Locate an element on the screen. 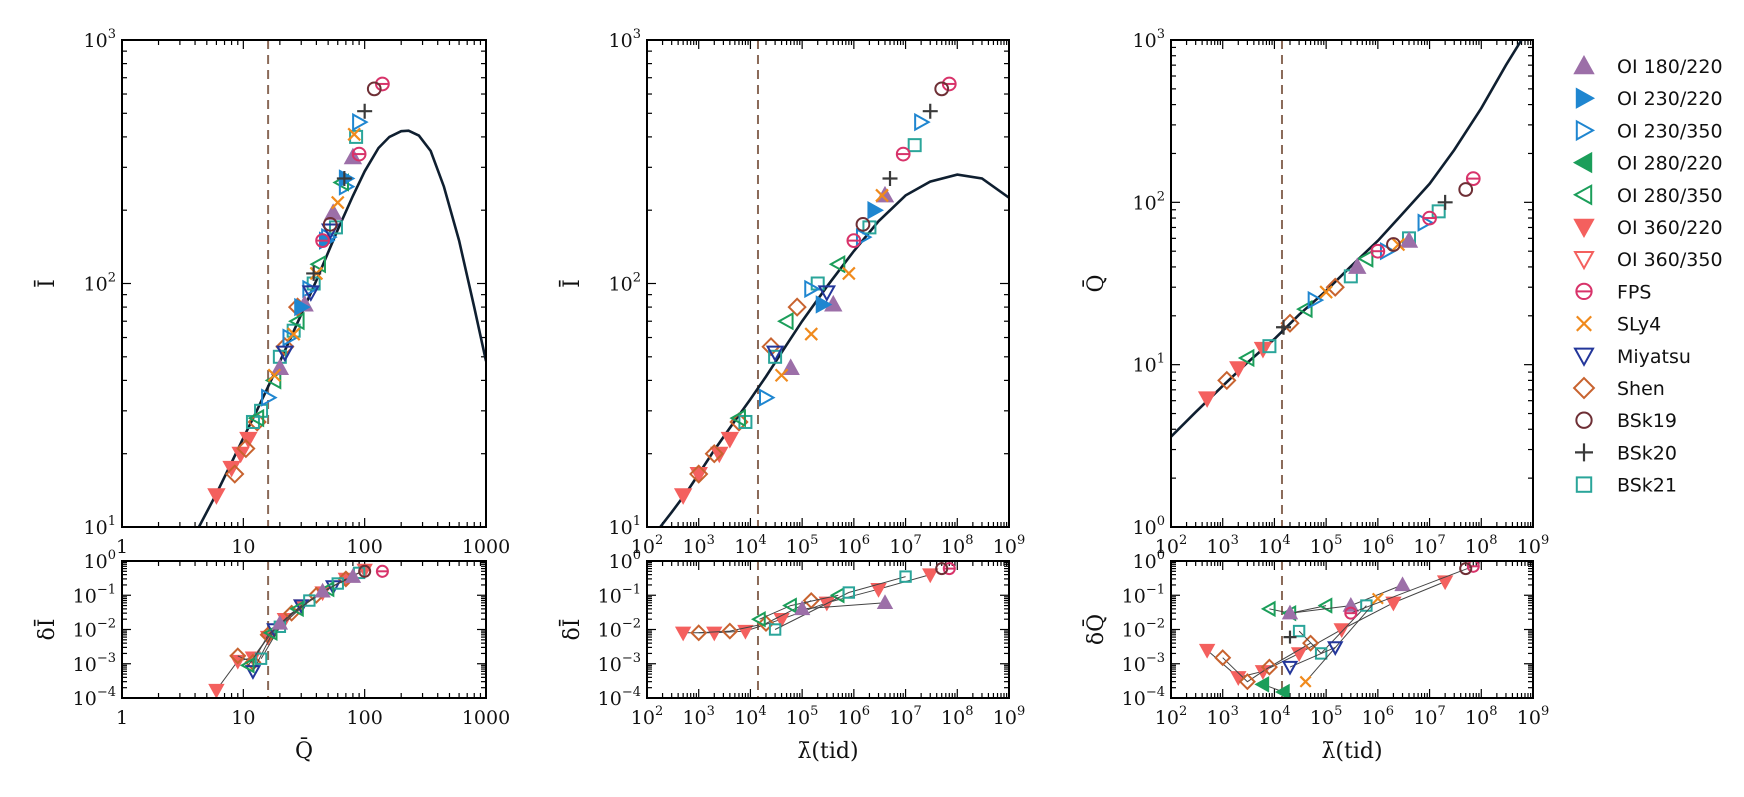 This screenshot has height=797, width=1744. x-tick-label: 10³ is located at coordinates (698, 716).